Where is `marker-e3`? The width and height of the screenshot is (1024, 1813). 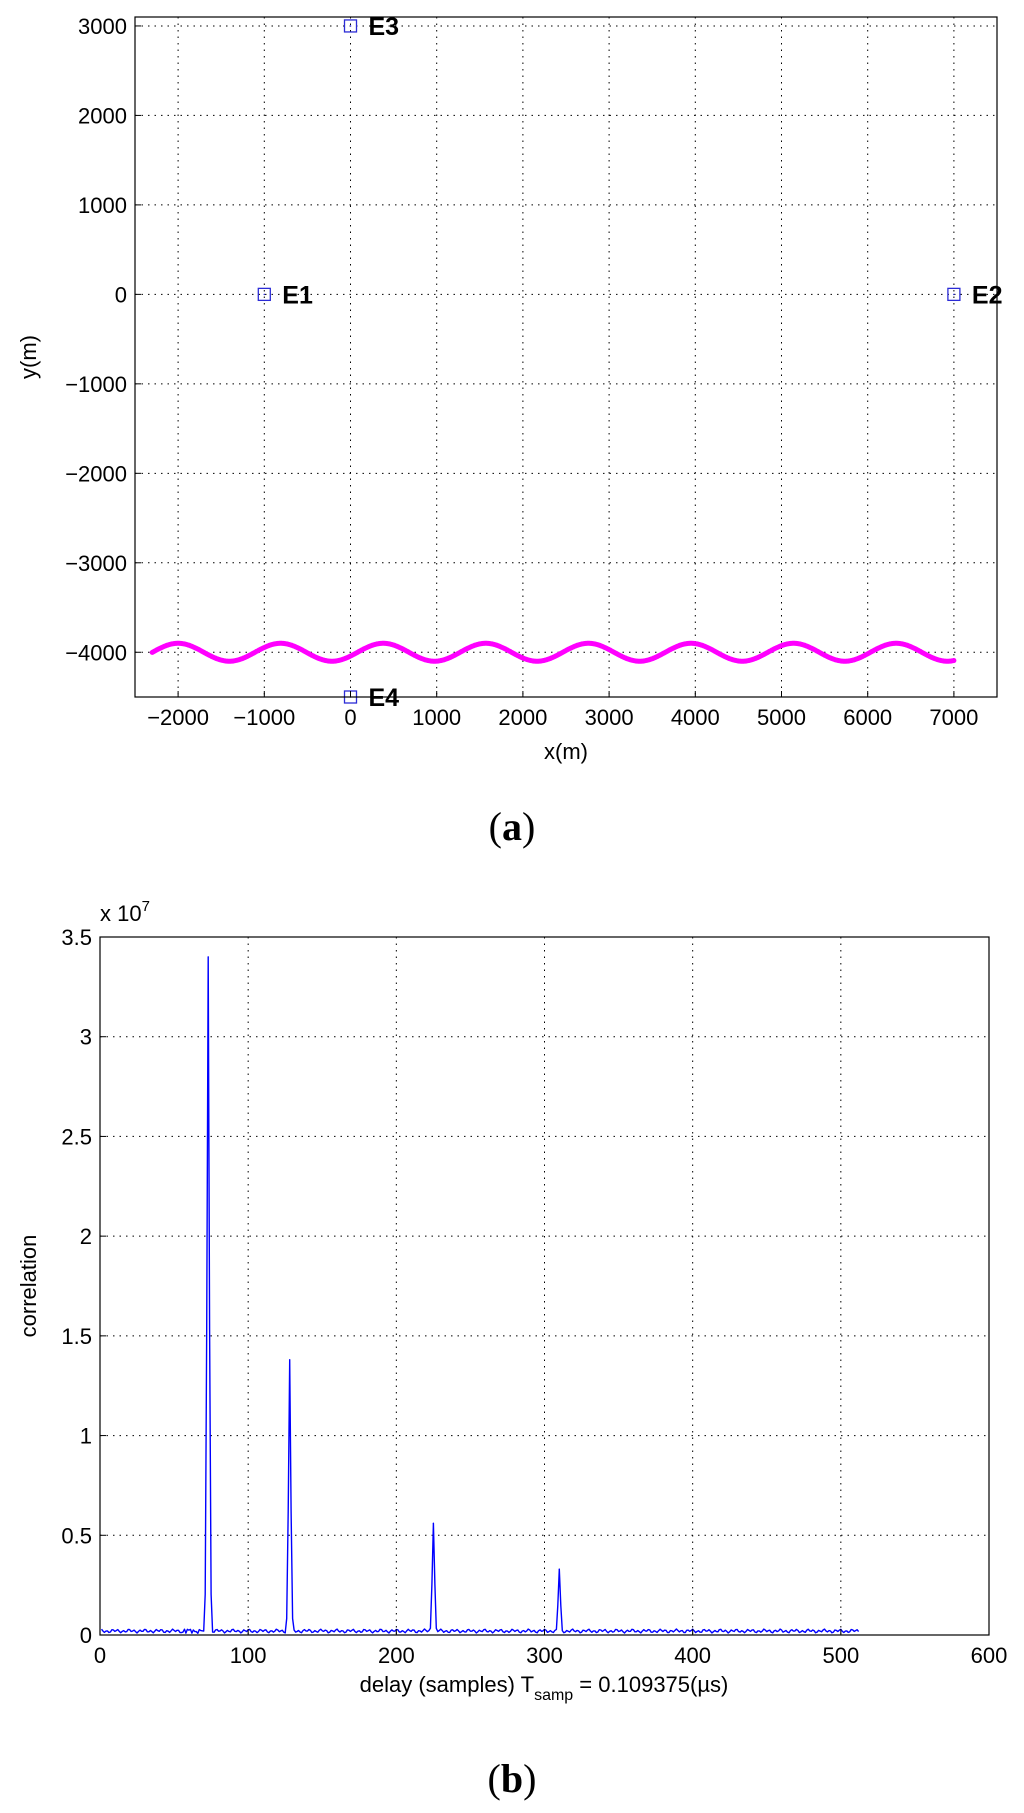
marker-e3 is located at coordinates (350, 26).